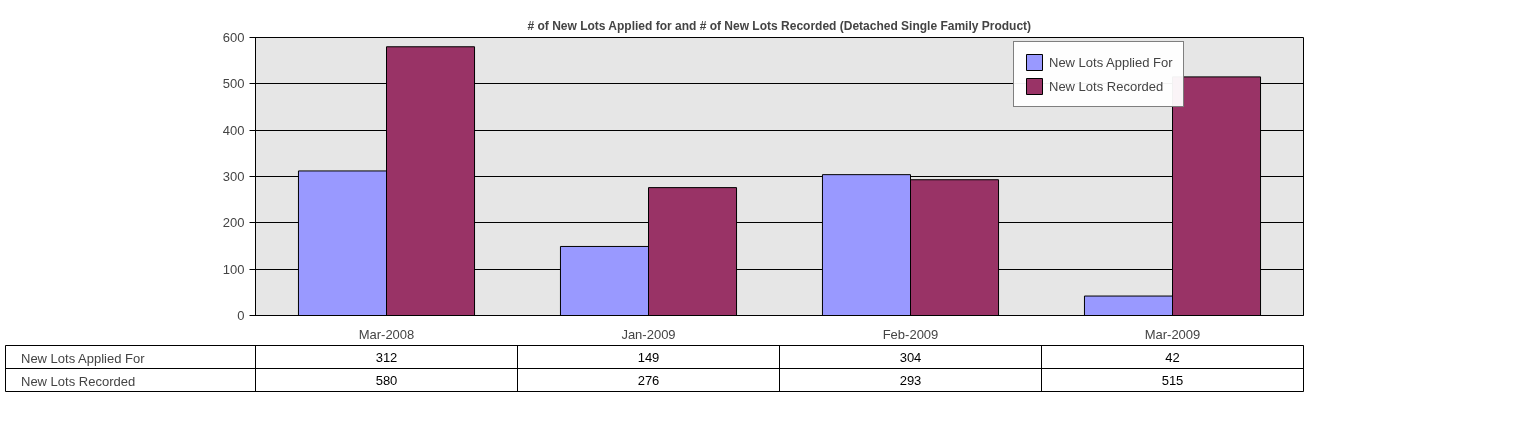  Describe the element at coordinates (1172, 380) in the screenshot. I see `data-label: 515` at that location.